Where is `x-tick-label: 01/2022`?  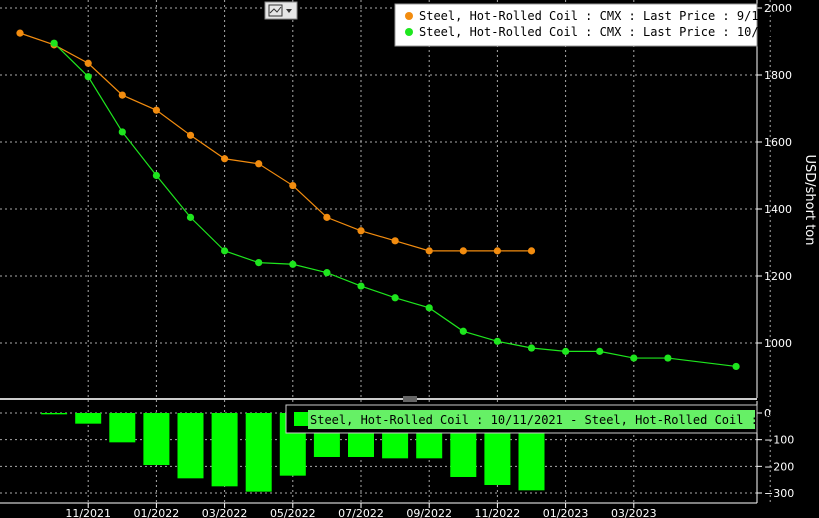
x-tick-label: 01/2022 is located at coordinates (157, 512).